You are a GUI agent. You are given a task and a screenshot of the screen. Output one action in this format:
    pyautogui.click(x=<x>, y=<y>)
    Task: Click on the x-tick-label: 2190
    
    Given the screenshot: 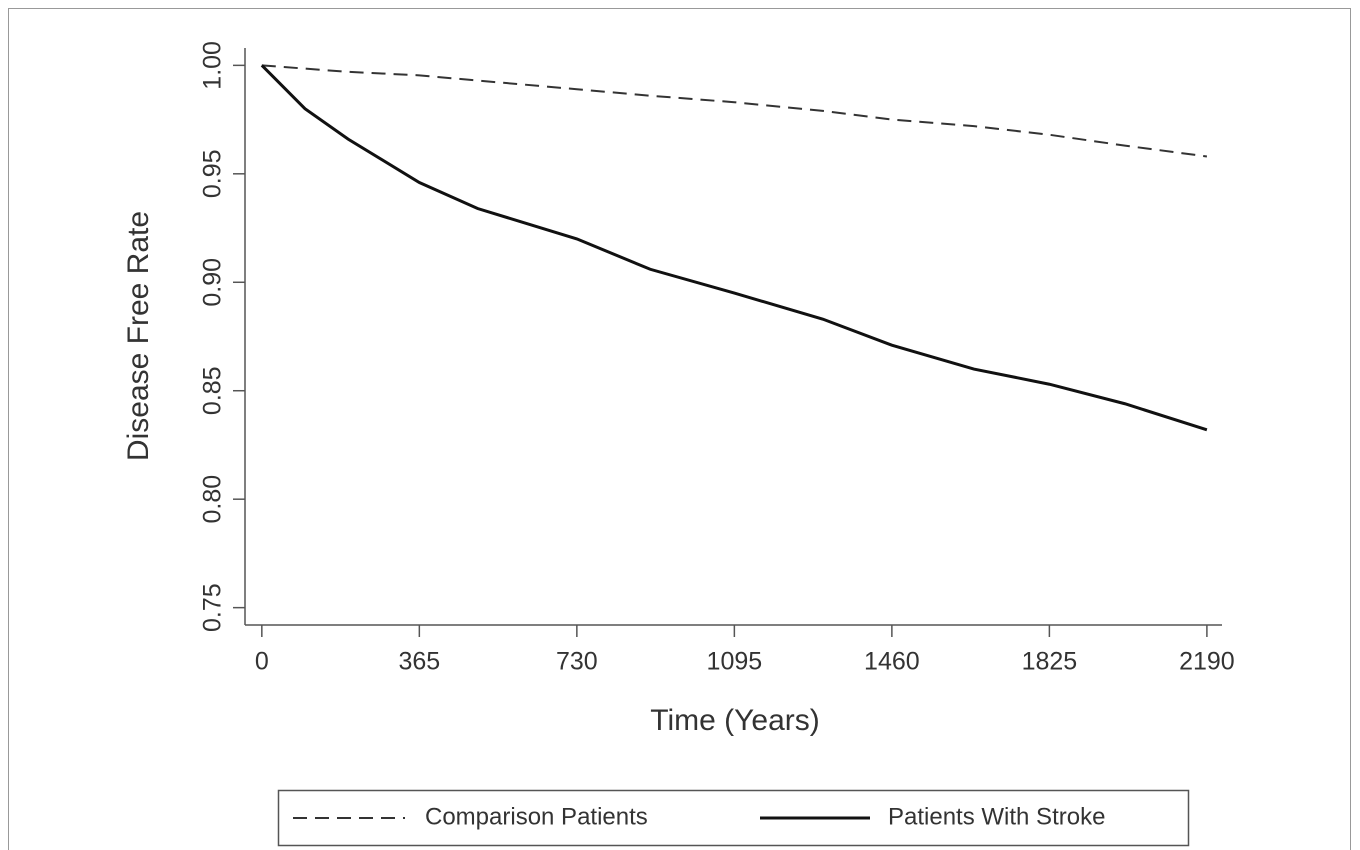 What is the action you would take?
    pyautogui.click(x=1207, y=662)
    